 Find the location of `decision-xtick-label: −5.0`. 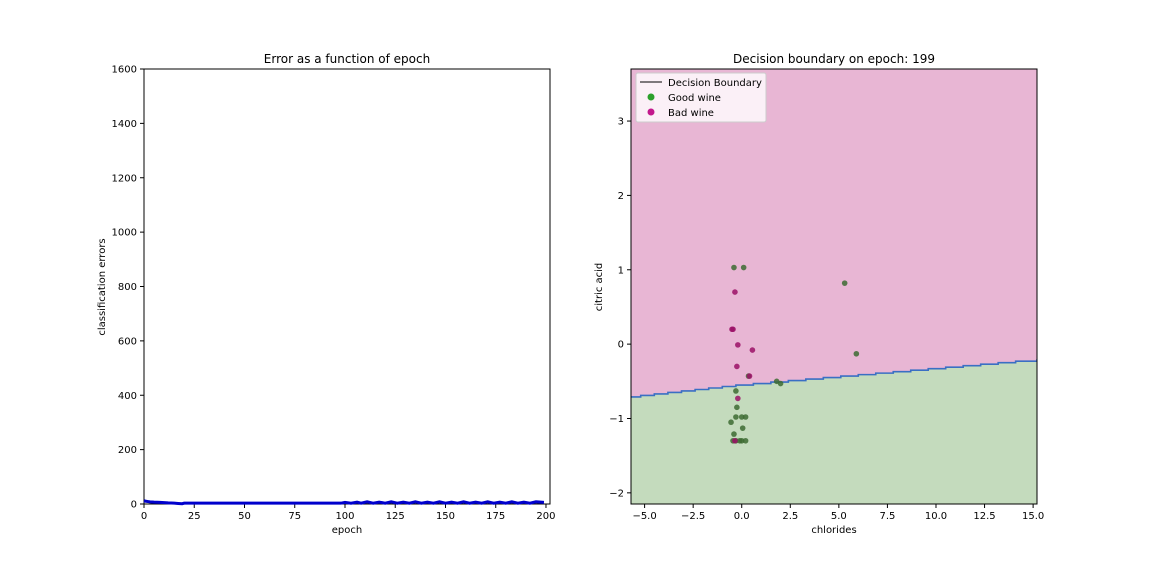

decision-xtick-label: −5.0 is located at coordinates (644, 516).